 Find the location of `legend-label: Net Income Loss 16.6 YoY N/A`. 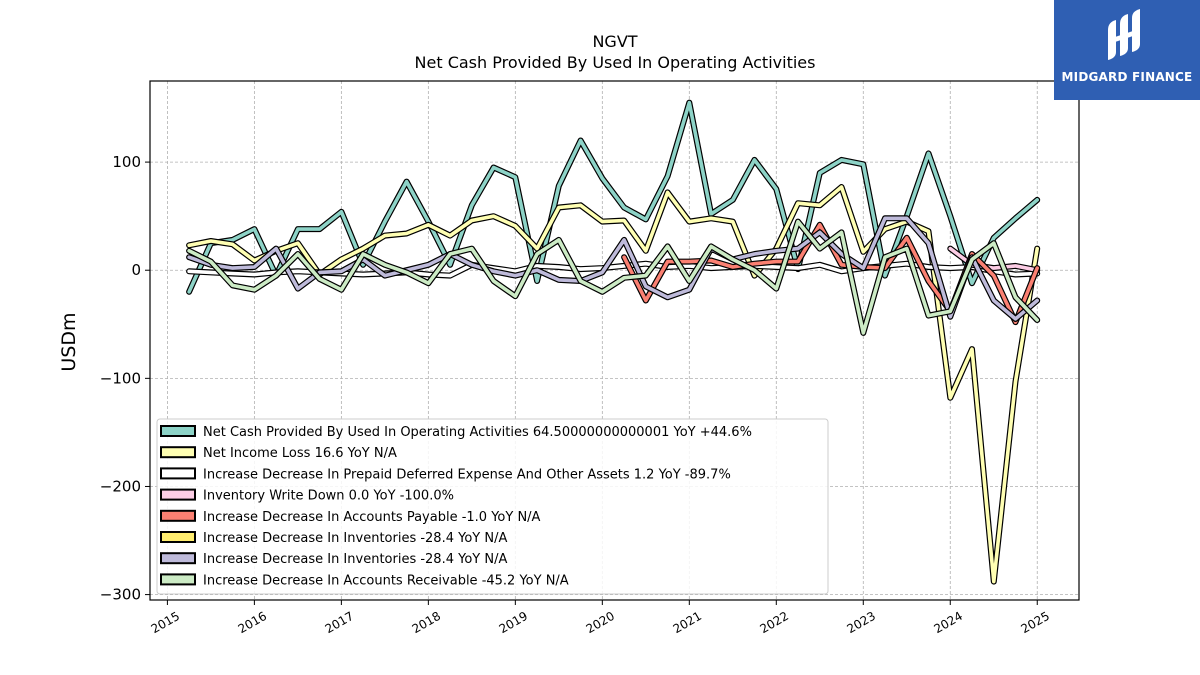

legend-label: Net Income Loss 16.6 YoY N/A is located at coordinates (300, 453).